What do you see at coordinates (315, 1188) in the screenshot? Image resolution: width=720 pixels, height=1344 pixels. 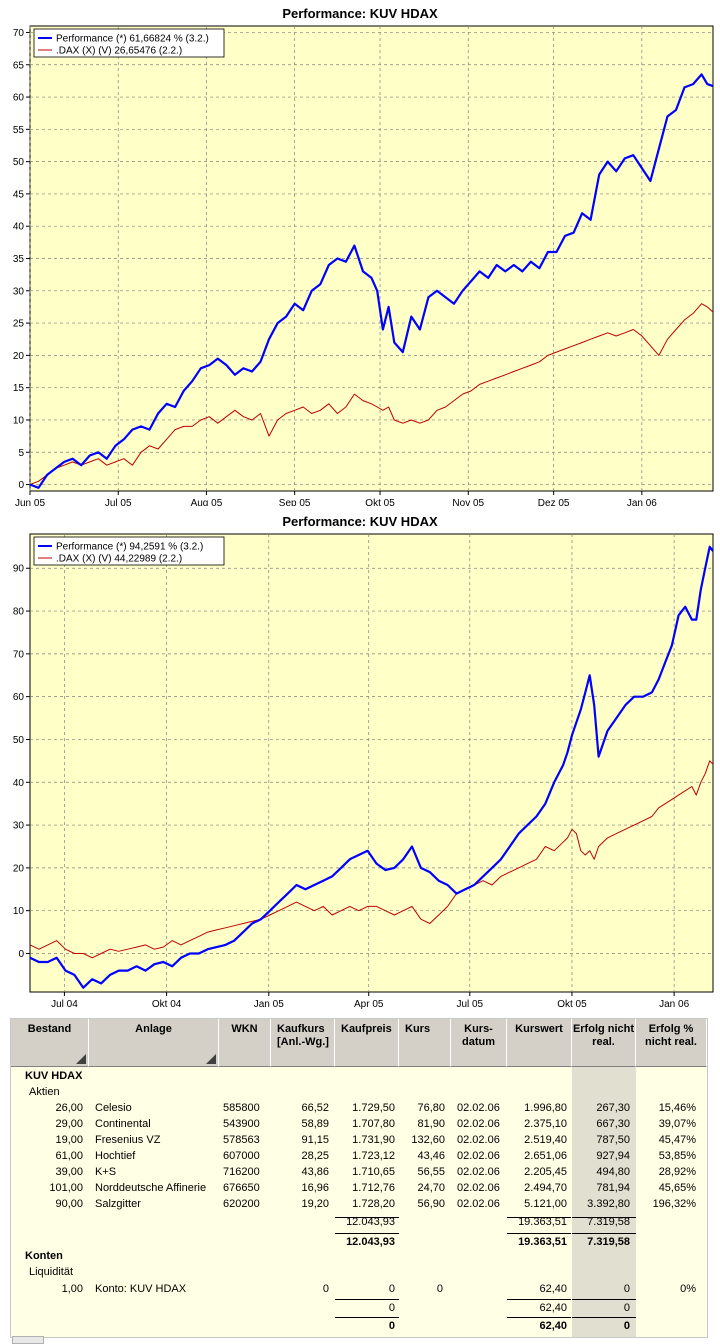 I see `cell-kaufkurs: 16,96` at bounding box center [315, 1188].